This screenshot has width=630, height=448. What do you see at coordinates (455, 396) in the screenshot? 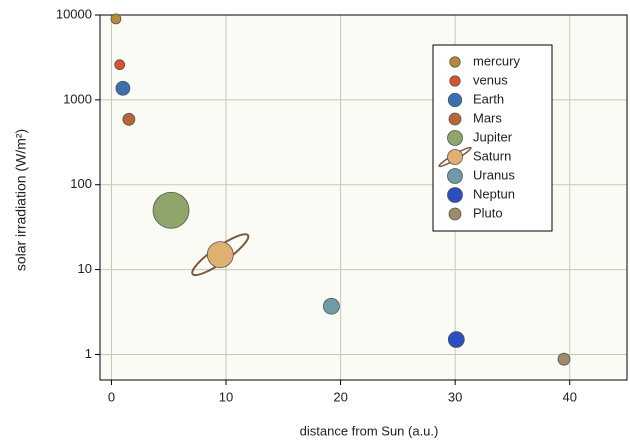
I see `x-tick-label: 30` at bounding box center [455, 396].